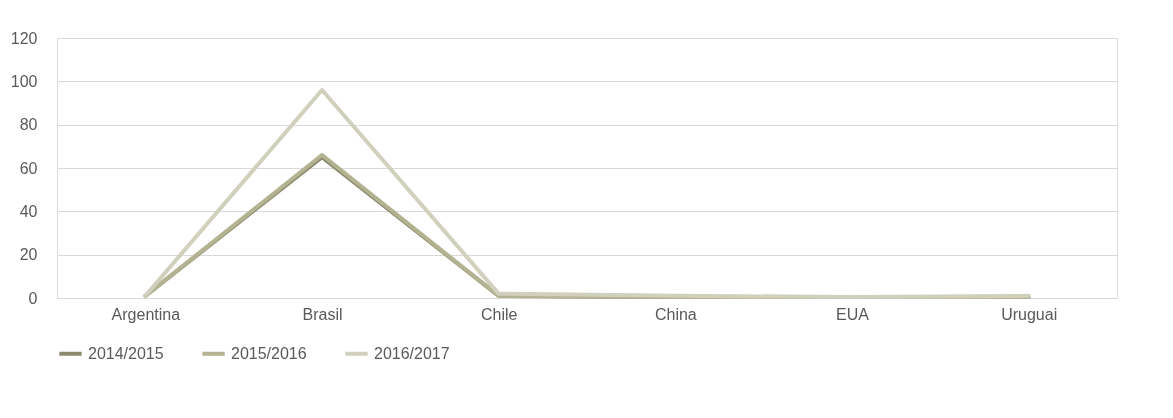  I want to click on y-tick-label: 20, so click(28, 255).